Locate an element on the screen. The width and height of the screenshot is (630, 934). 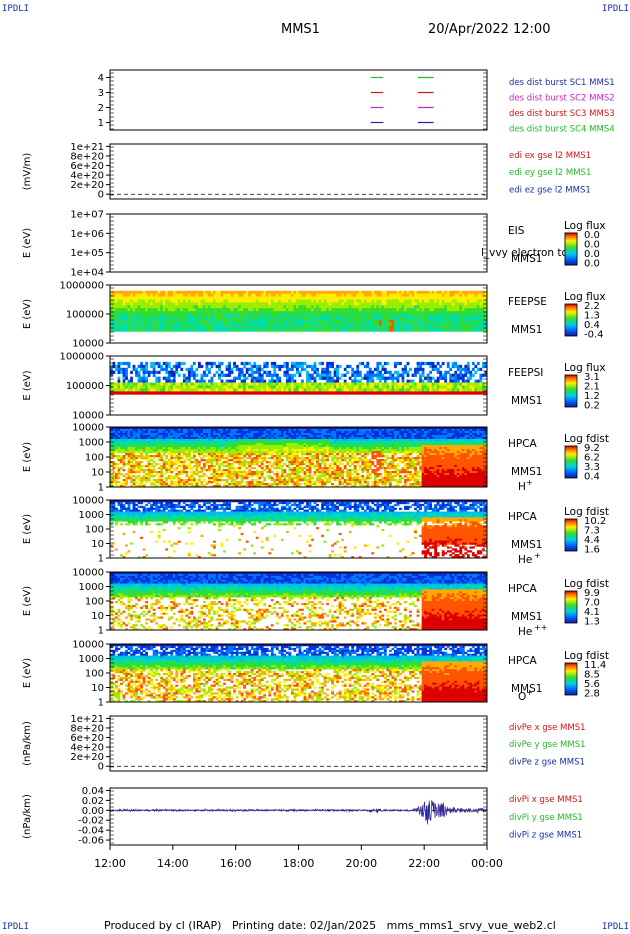
legend-entry: divPe y gse MMS1 is located at coordinates (547, 745).